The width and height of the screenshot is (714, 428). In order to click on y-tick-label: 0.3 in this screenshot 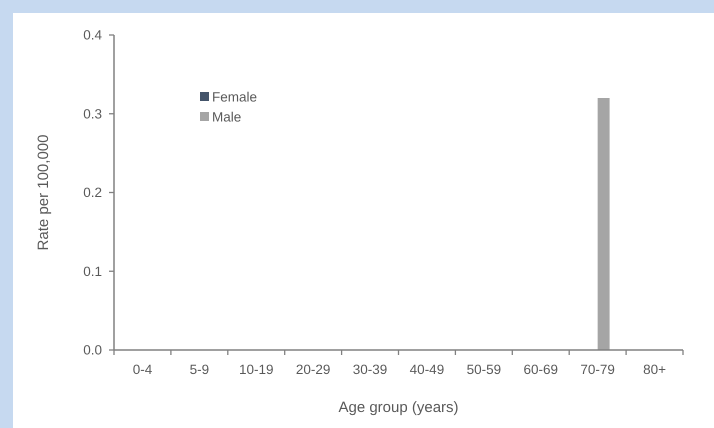, I will do `click(92, 114)`.